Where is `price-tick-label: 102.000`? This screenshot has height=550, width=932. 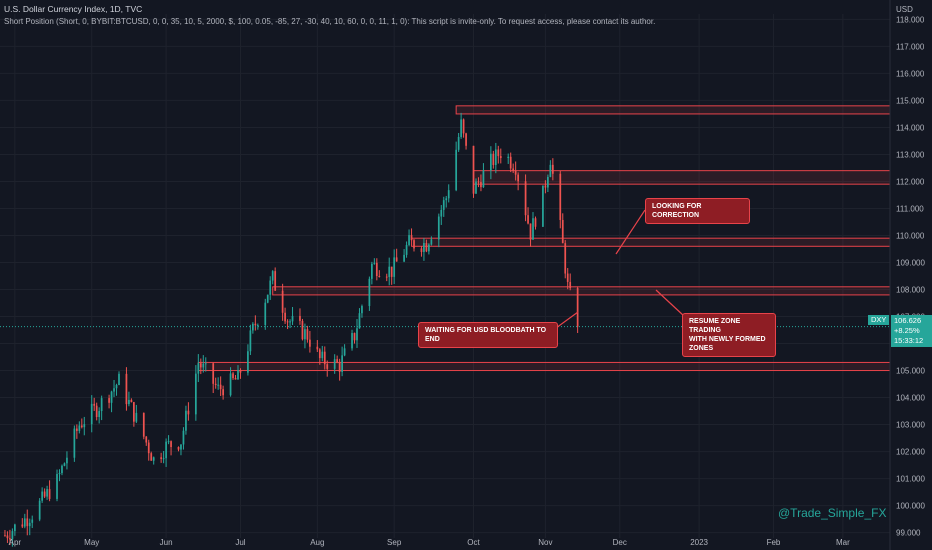 price-tick-label: 102.000 is located at coordinates (910, 452).